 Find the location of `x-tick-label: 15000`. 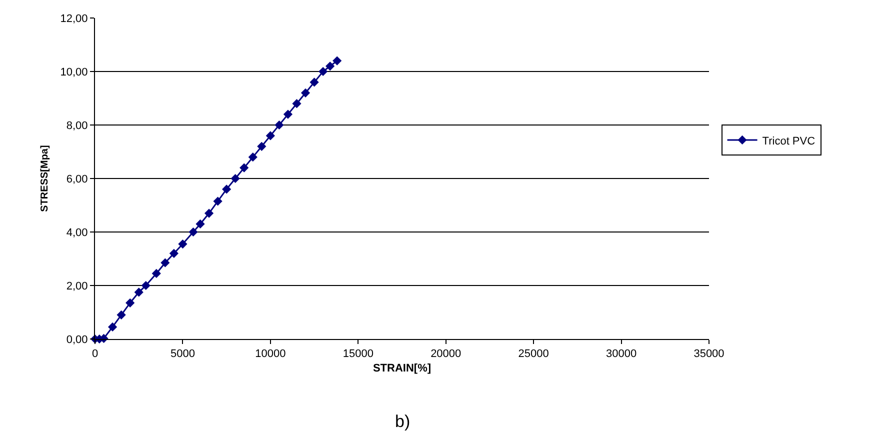

x-tick-label: 15000 is located at coordinates (358, 354).